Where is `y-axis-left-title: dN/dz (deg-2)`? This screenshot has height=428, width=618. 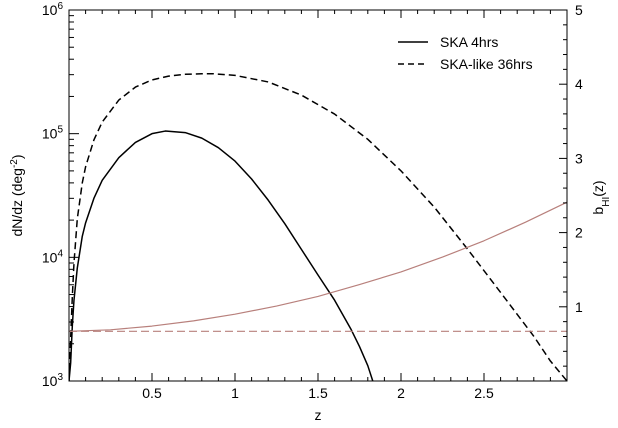
y-axis-left-title: dN/dz (deg-2) is located at coordinates (17, 195).